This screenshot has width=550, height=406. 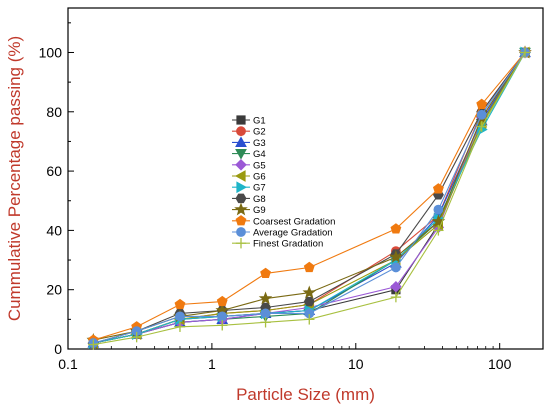 What do you see at coordinates (259, 188) in the screenshot?
I see `legend-g7-label: G7` at bounding box center [259, 188].